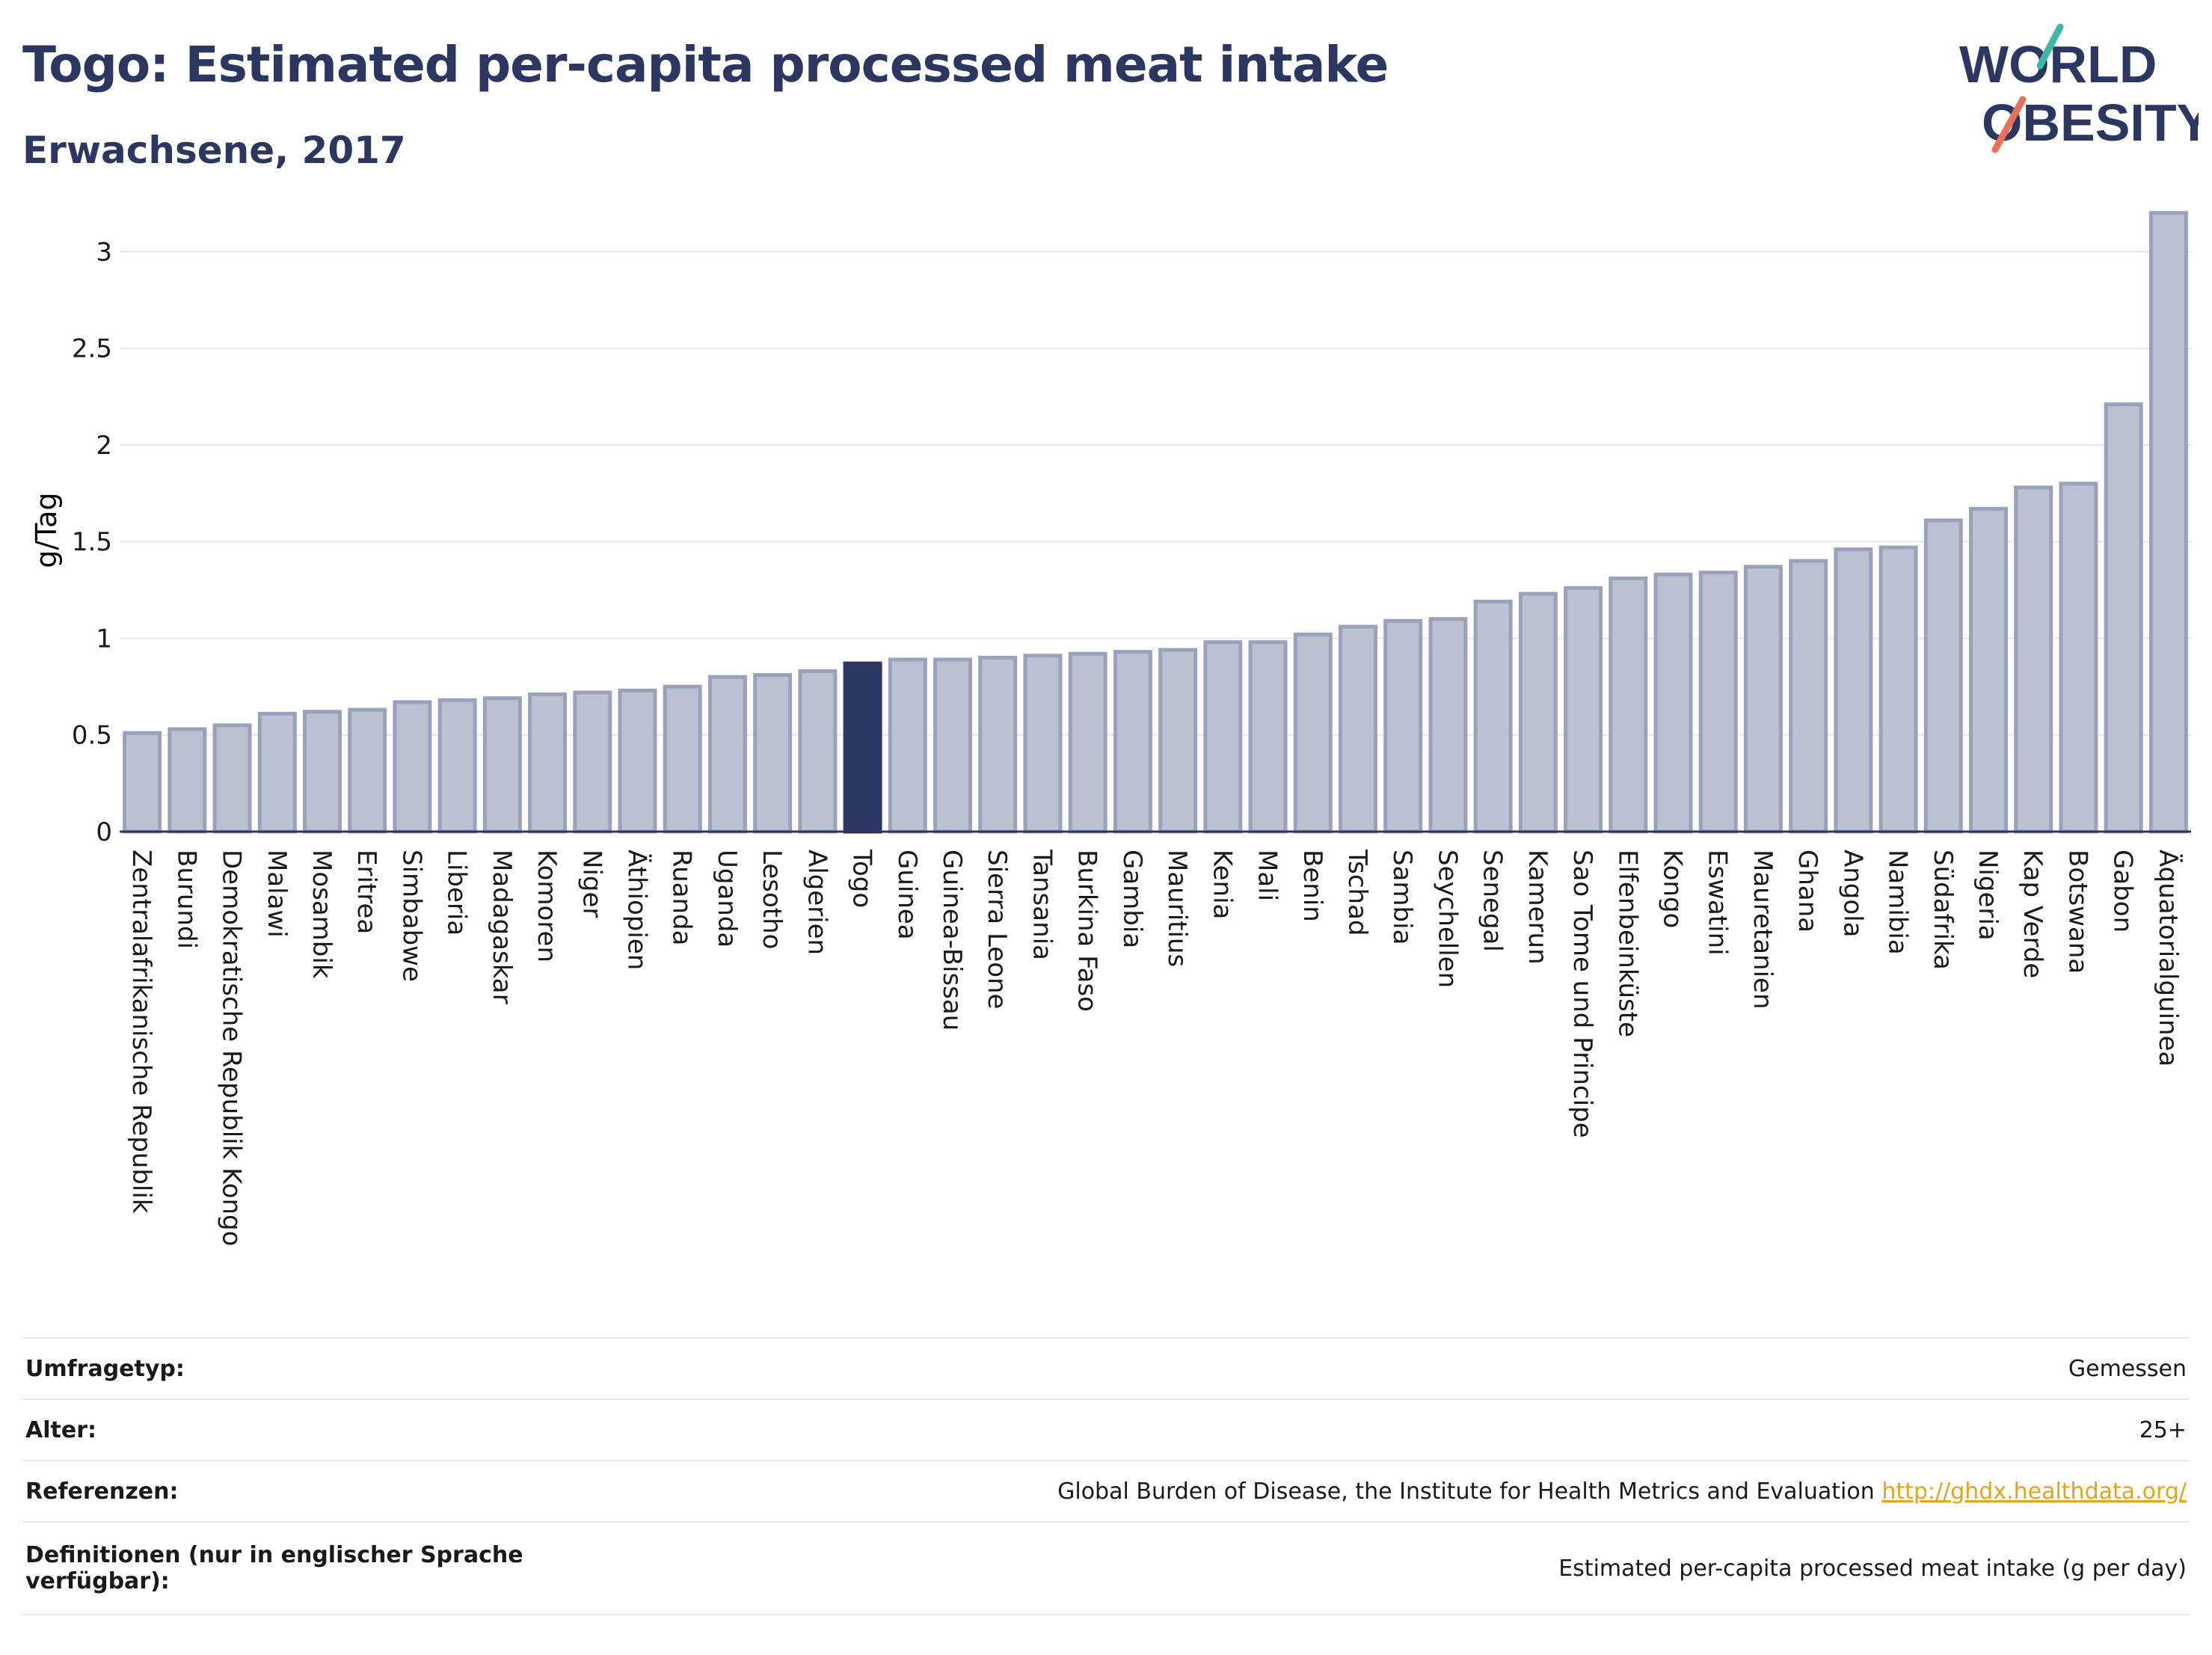  Describe the element at coordinates (1312, 886) in the screenshot. I see `x-tick-label: Benin` at that location.